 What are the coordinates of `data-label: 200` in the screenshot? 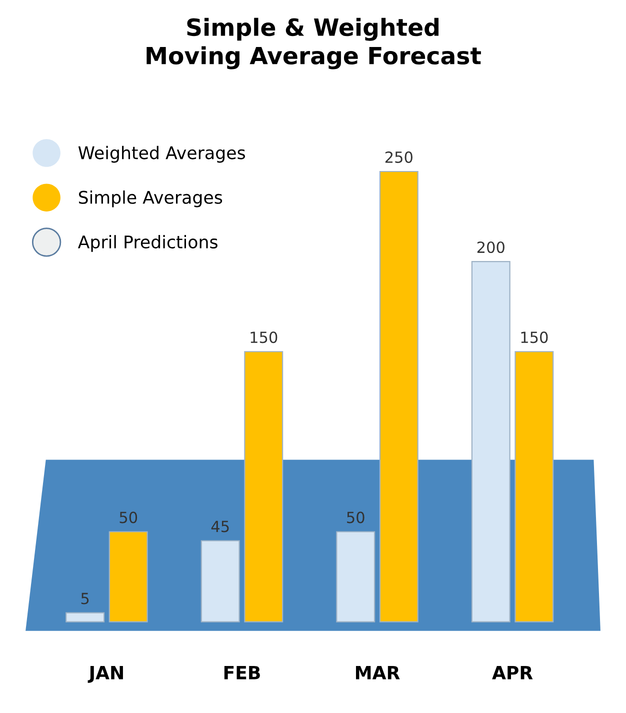 It's located at (490, 247).